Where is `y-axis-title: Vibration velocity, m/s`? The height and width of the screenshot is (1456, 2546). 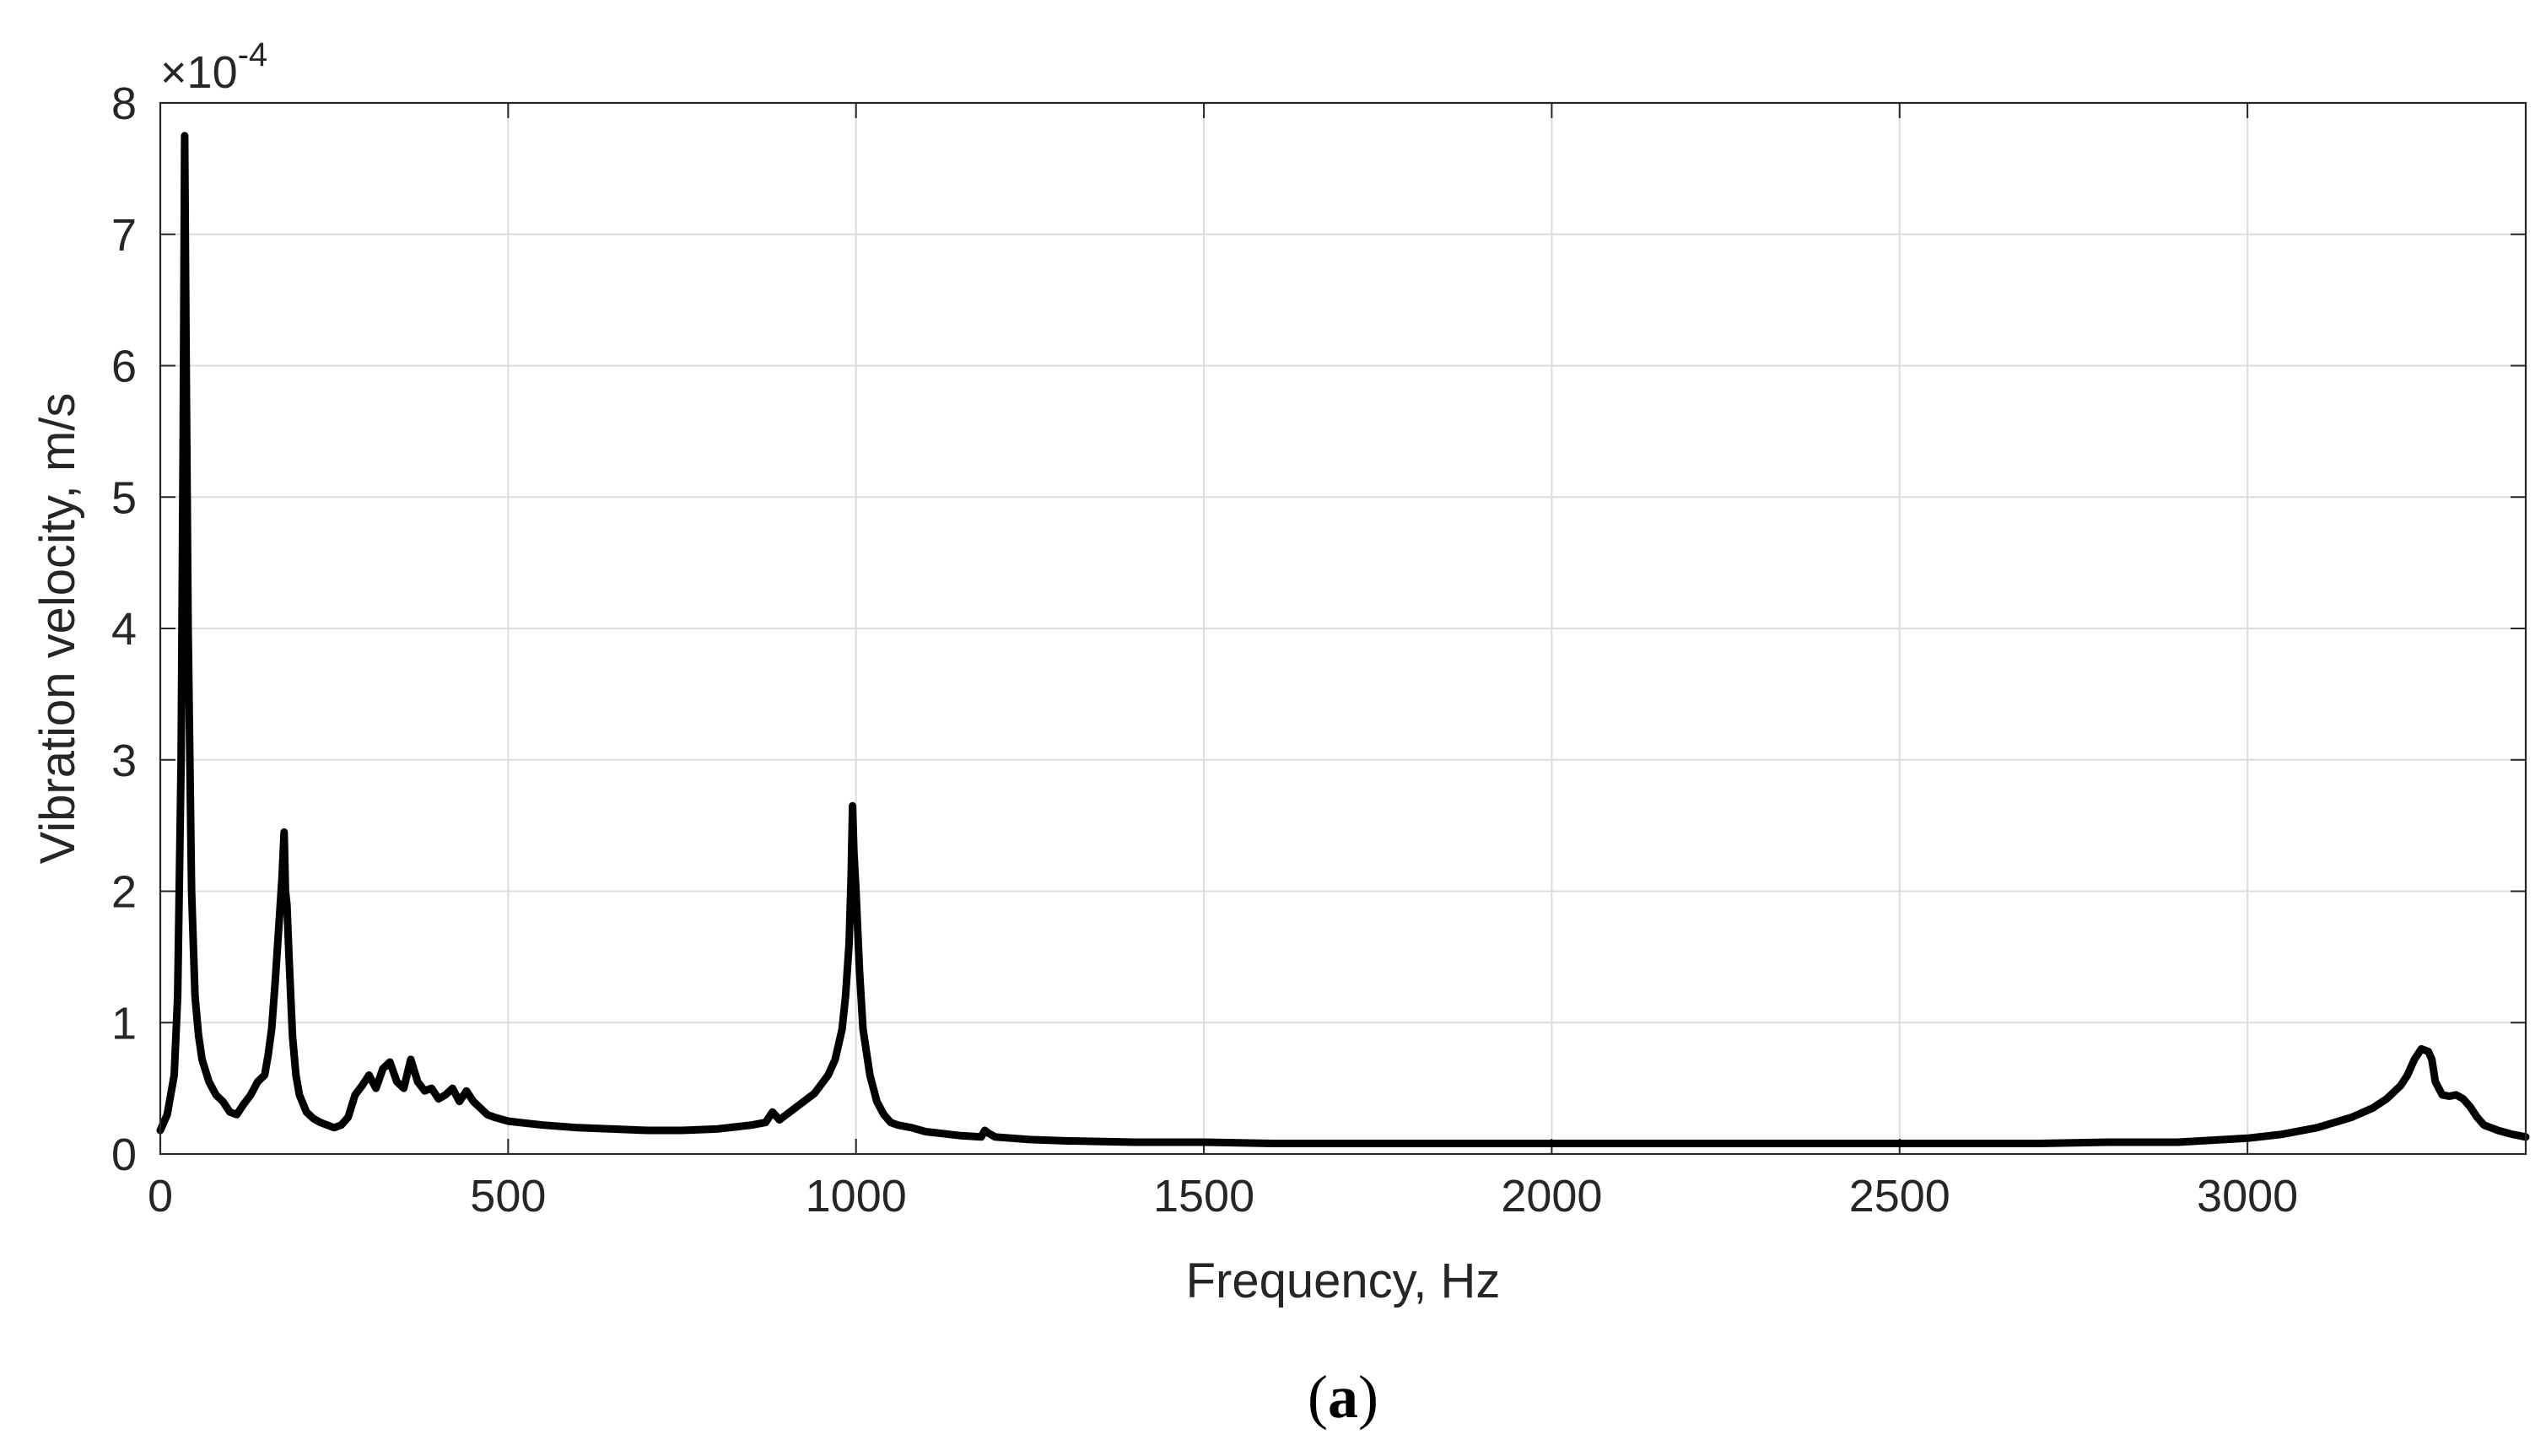
y-axis-title: Vibration velocity, m/s is located at coordinates (57, 629).